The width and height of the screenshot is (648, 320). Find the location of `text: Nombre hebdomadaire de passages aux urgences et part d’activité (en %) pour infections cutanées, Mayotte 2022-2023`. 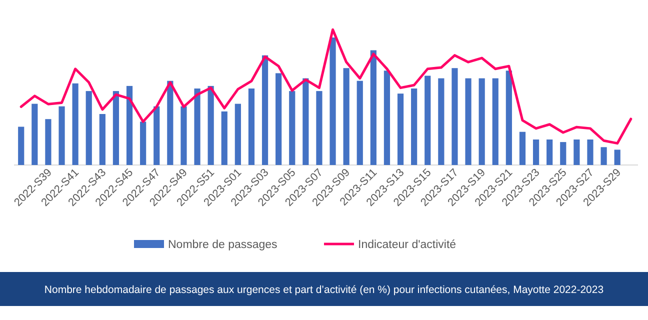

text: Nombre hebdomadaire de passages aux urgences et part d’activité (en %) pour infections cutanées, Mayotte 2022-2023 is located at coordinates (324, 290).